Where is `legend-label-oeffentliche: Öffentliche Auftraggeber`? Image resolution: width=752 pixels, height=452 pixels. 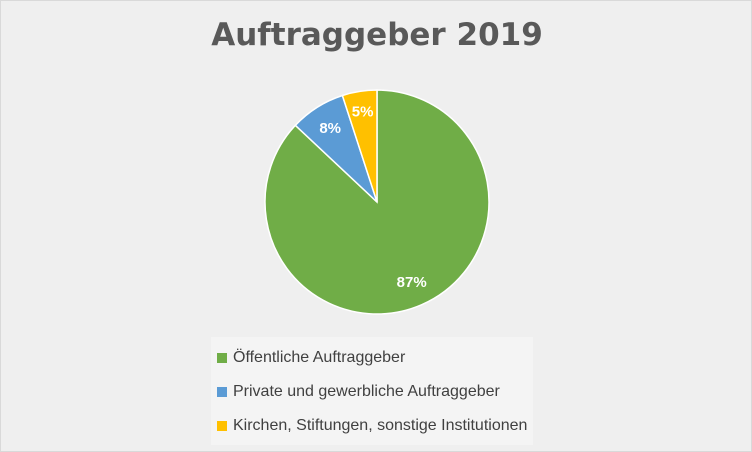
legend-label-oeffentliche: Öffentliche Auftraggeber is located at coordinates (319, 357).